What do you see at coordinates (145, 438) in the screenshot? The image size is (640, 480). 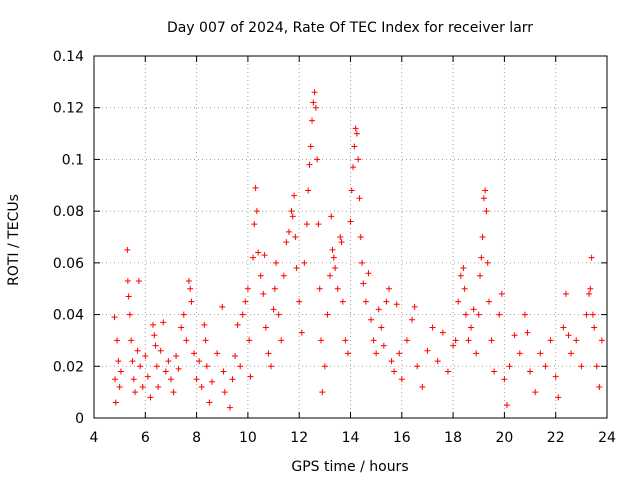 I see `x-tick-label: 6` at bounding box center [145, 438].